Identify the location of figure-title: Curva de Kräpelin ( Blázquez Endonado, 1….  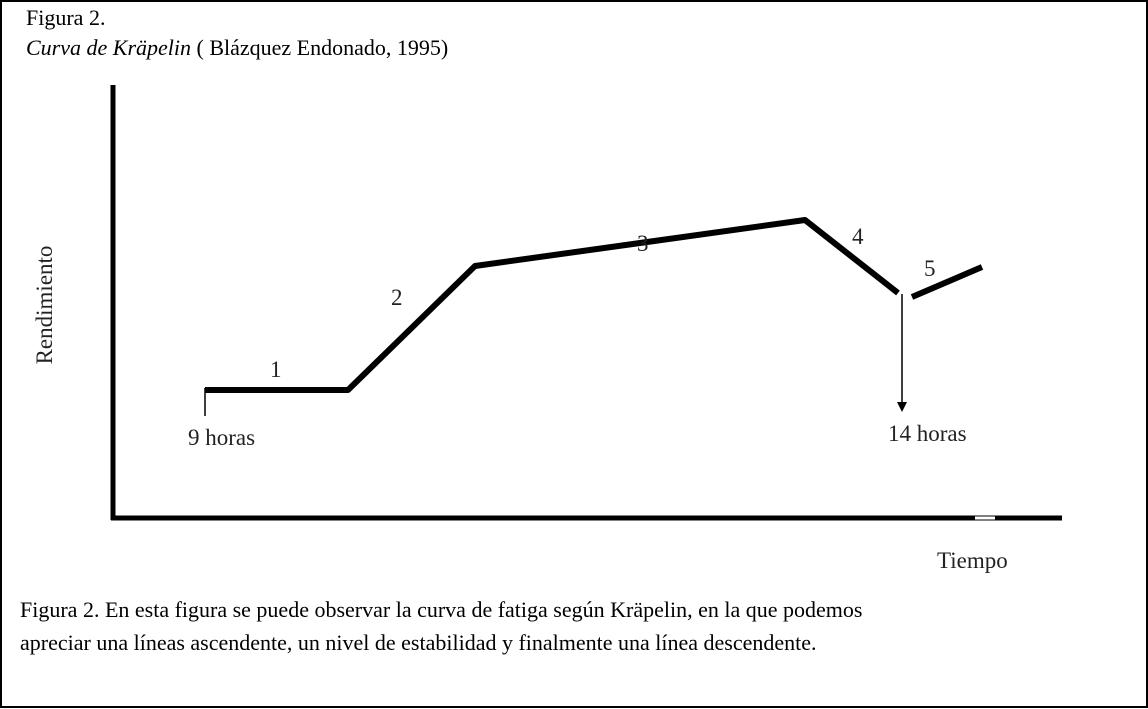
(237, 47).